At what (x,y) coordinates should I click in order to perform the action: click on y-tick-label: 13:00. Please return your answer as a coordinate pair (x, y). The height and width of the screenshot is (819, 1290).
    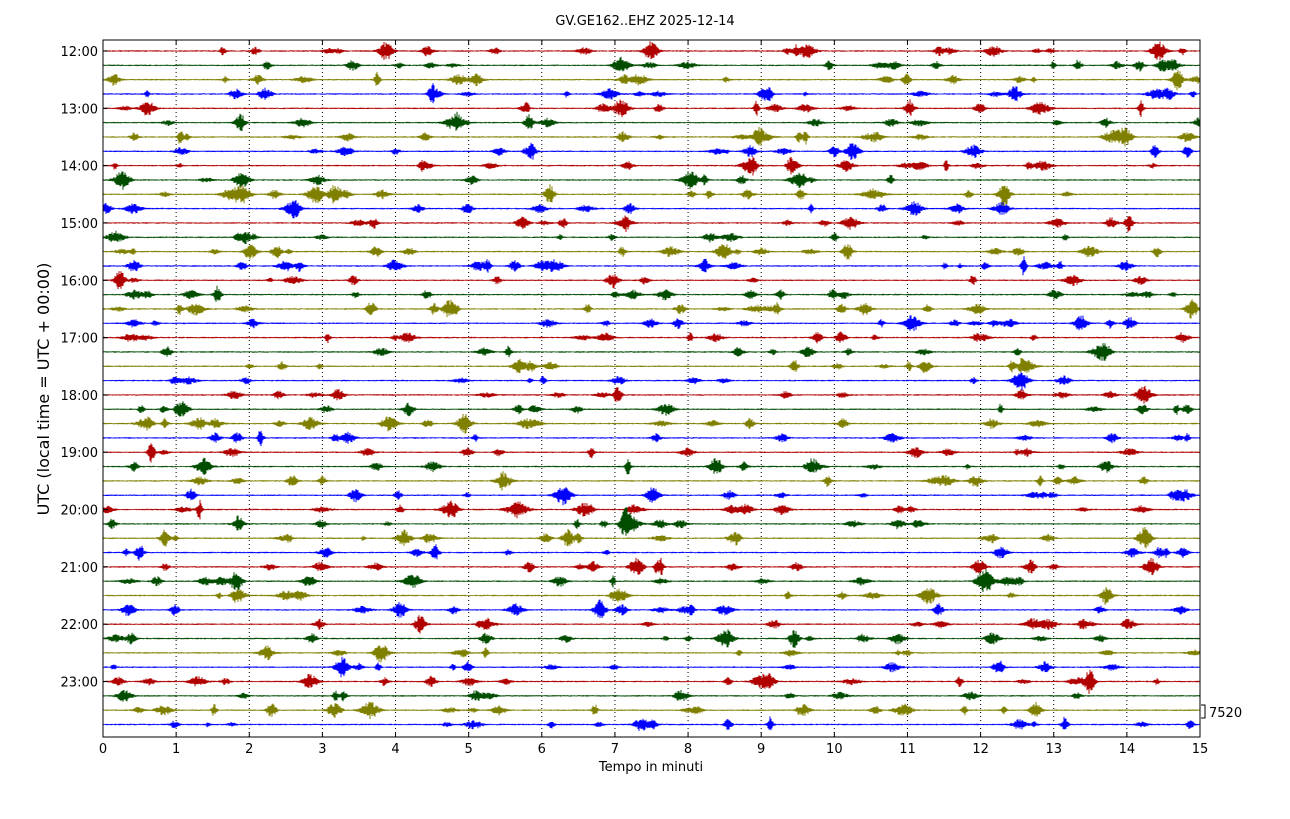
    Looking at the image, I should click on (79, 109).